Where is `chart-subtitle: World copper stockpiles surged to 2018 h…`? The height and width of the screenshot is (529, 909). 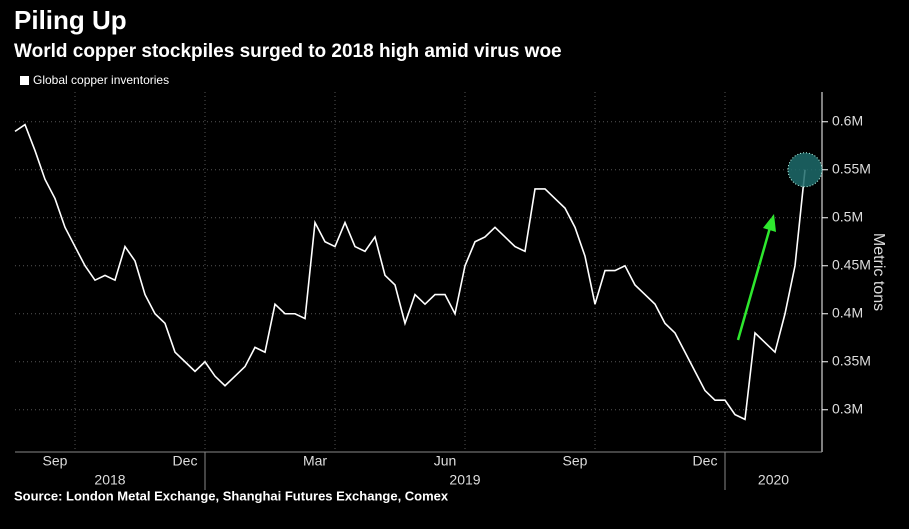 chart-subtitle: World copper stockpiles surged to 2018 h… is located at coordinates (288, 51).